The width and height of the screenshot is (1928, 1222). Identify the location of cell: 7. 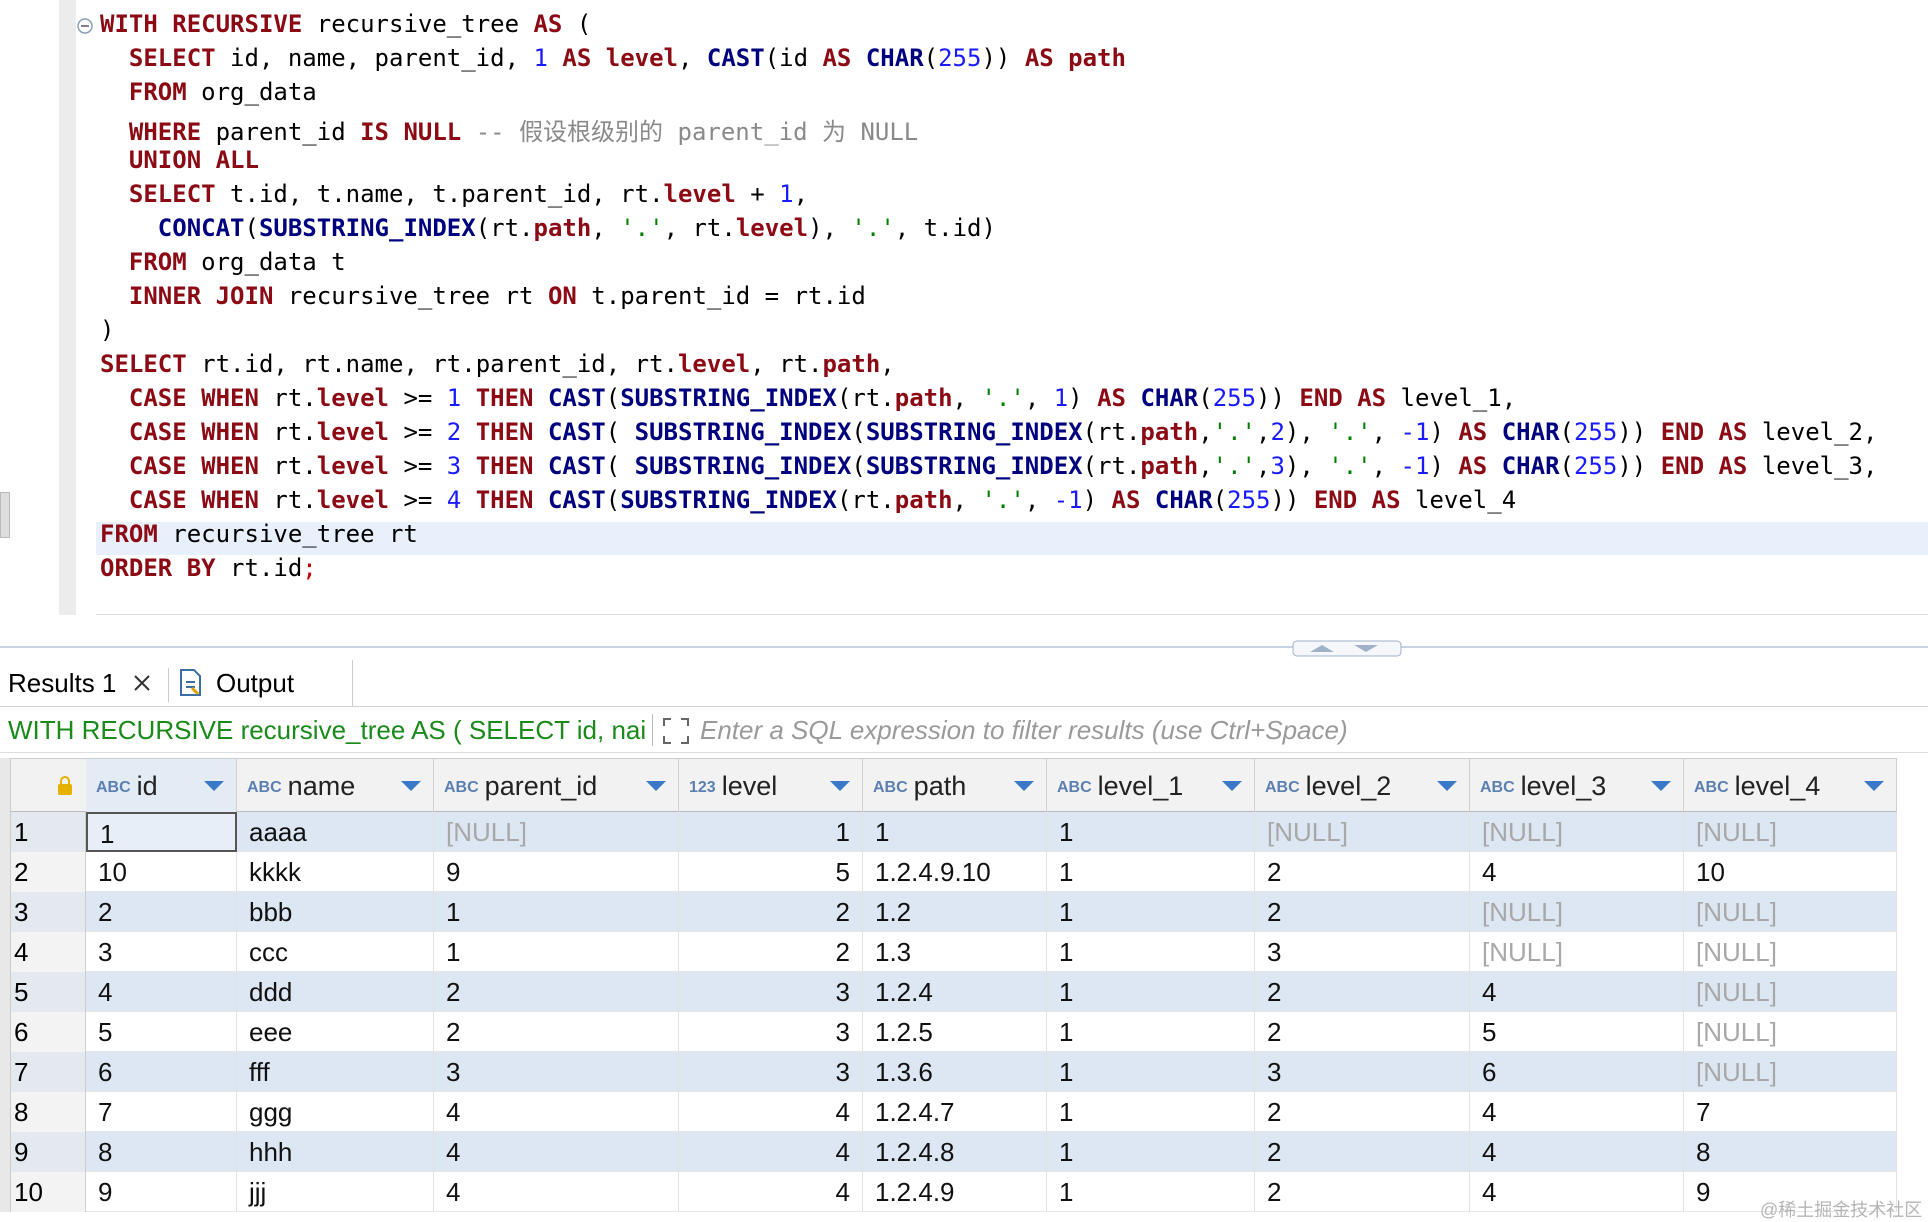
(1790, 1112).